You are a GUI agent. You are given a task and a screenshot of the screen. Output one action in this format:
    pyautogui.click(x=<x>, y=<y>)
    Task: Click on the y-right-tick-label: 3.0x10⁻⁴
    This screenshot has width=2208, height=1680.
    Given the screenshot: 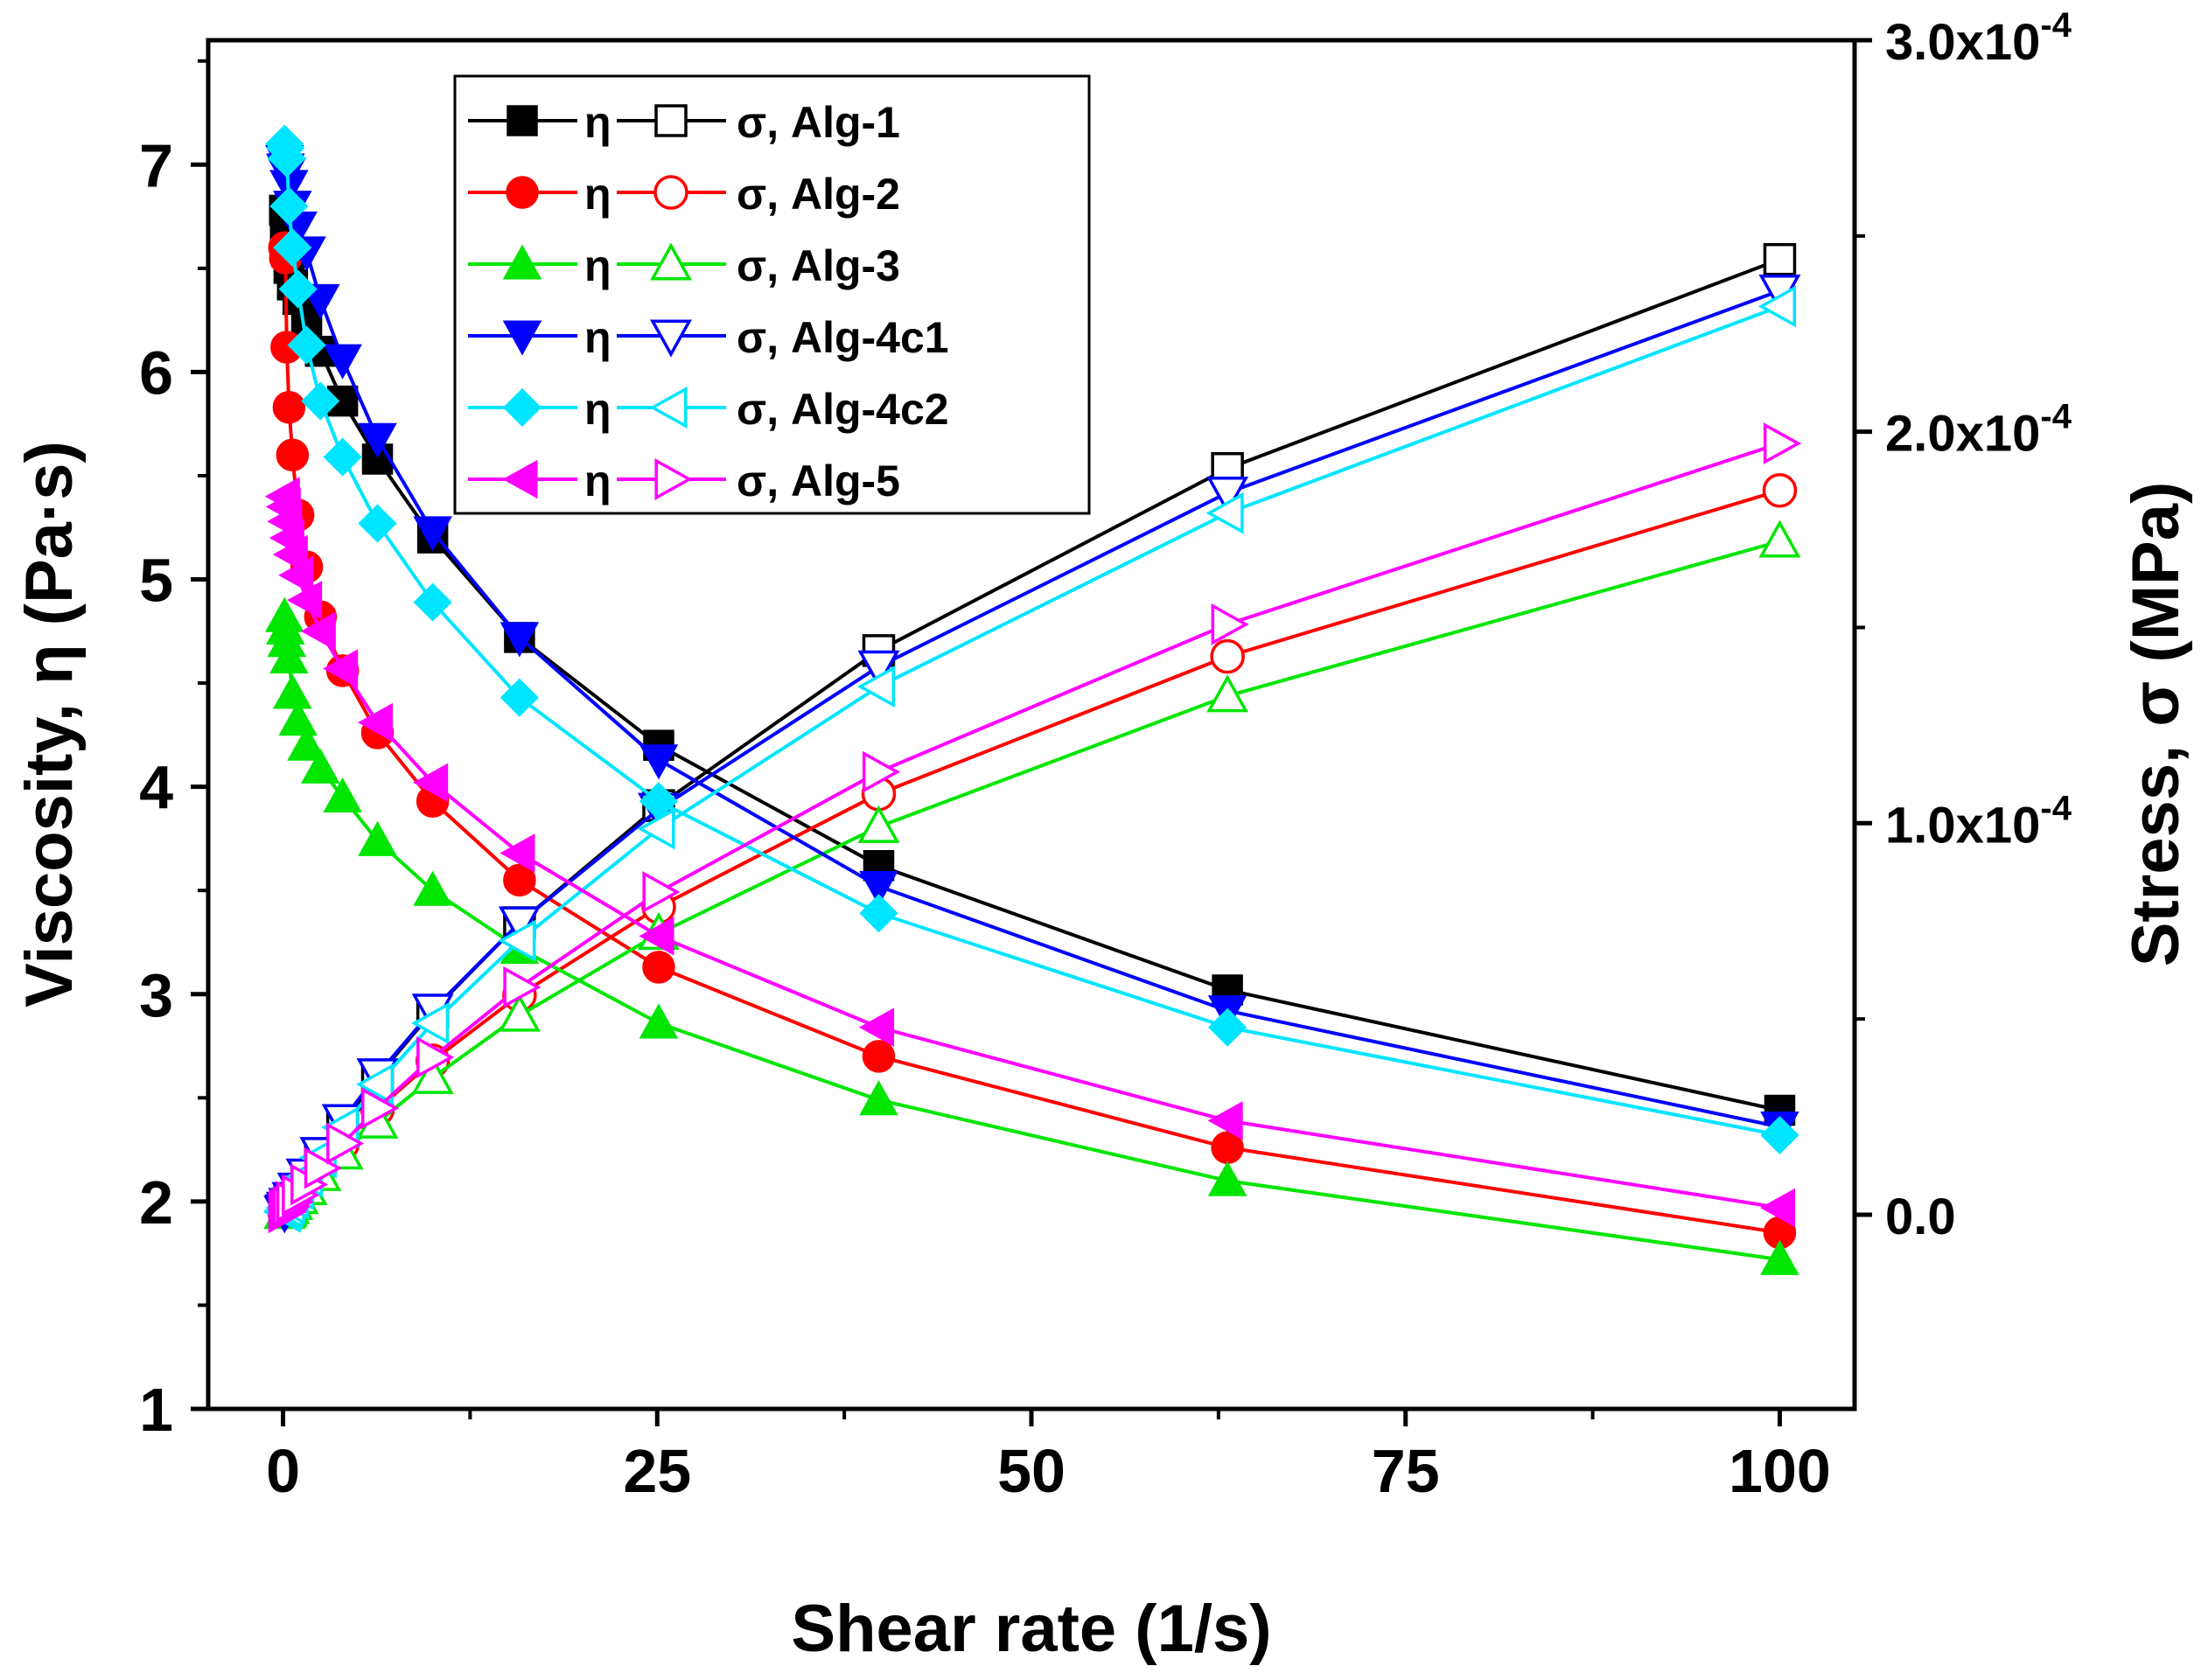 What is the action you would take?
    pyautogui.click(x=1979, y=38)
    